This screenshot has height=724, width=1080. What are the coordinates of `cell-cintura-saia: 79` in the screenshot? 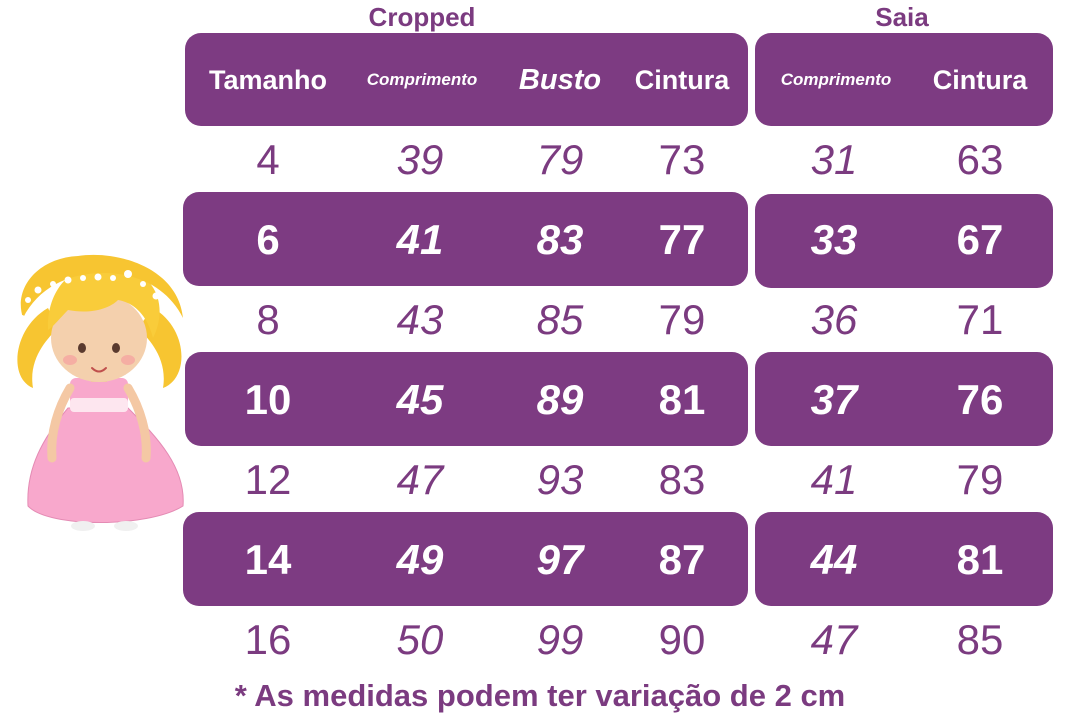 It's located at (980, 479).